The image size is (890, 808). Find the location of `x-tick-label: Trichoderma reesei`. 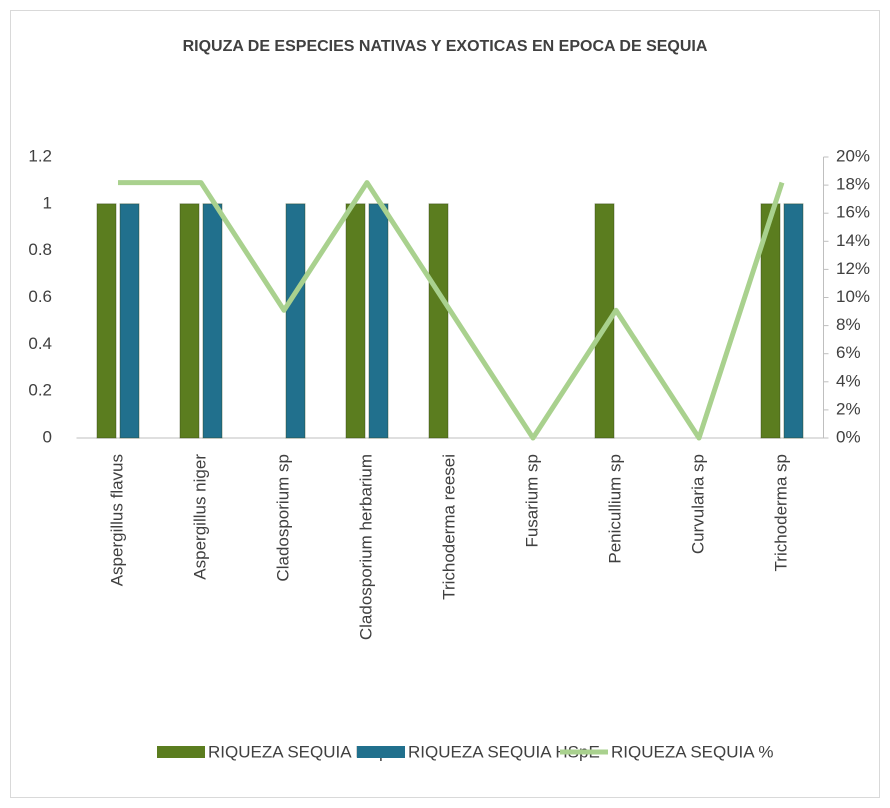

x-tick-label: Trichoderma reesei is located at coordinates (448, 527).